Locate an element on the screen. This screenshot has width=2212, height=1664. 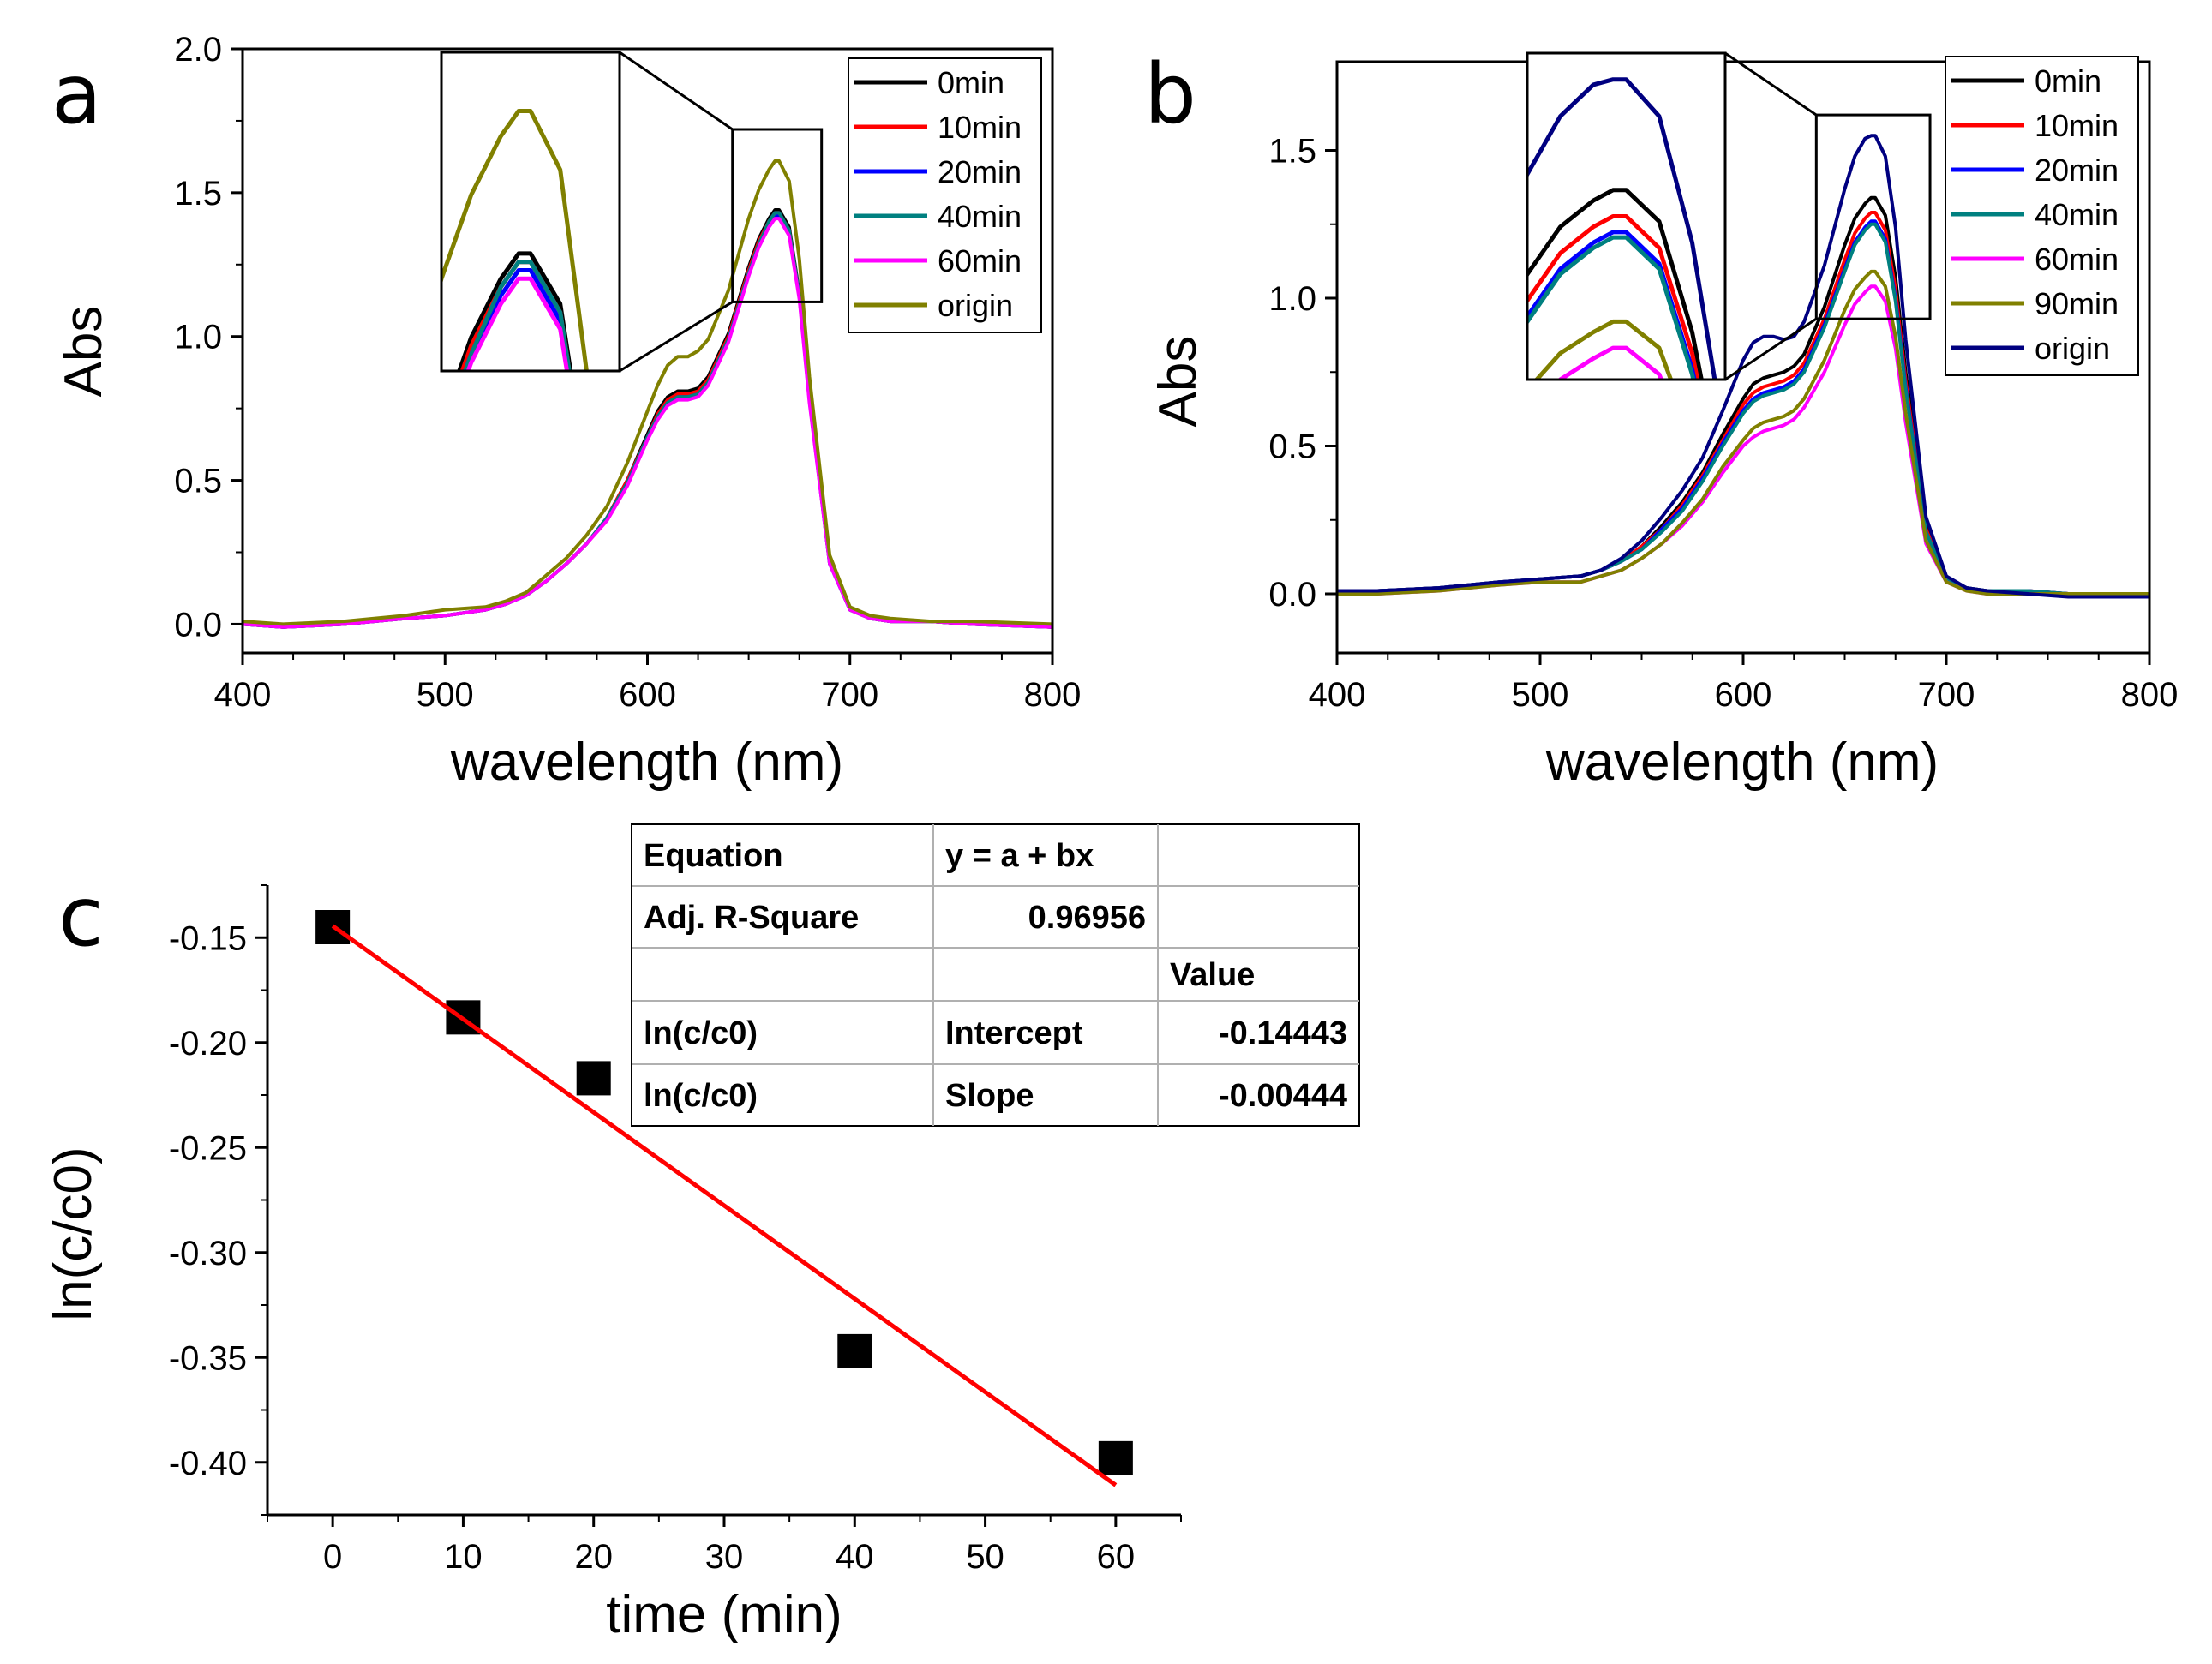
panel-b-legend-label: 20min is located at coordinates (2077, 170).